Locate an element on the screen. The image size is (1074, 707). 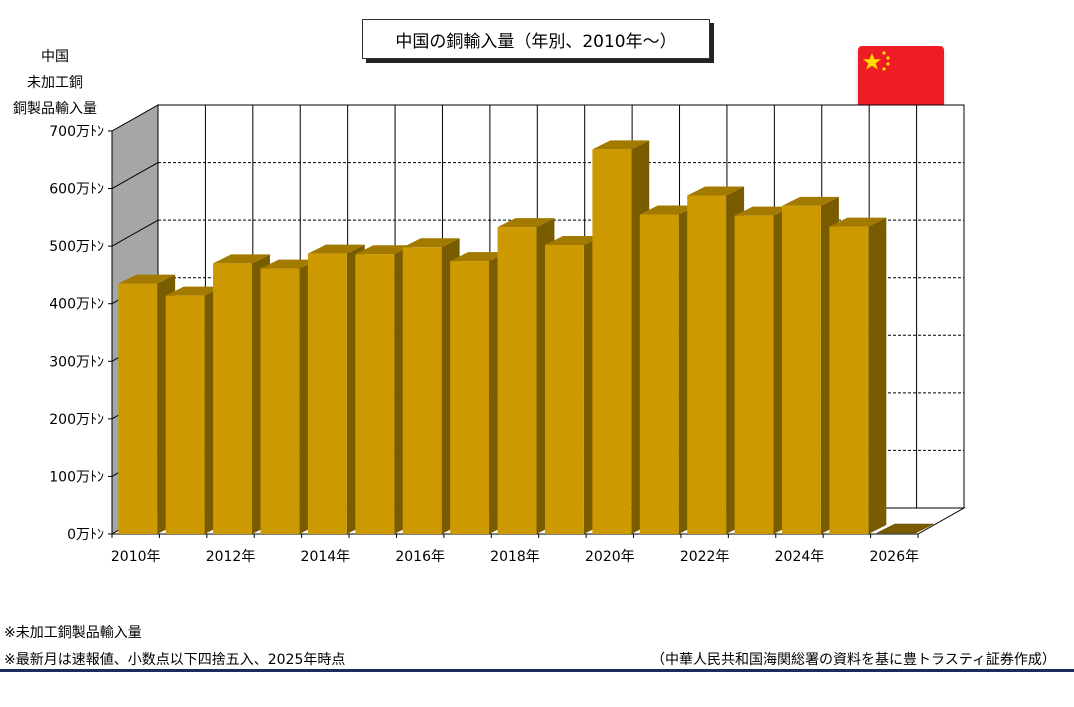
x-tick-label: 2024年 is located at coordinates (800, 557).